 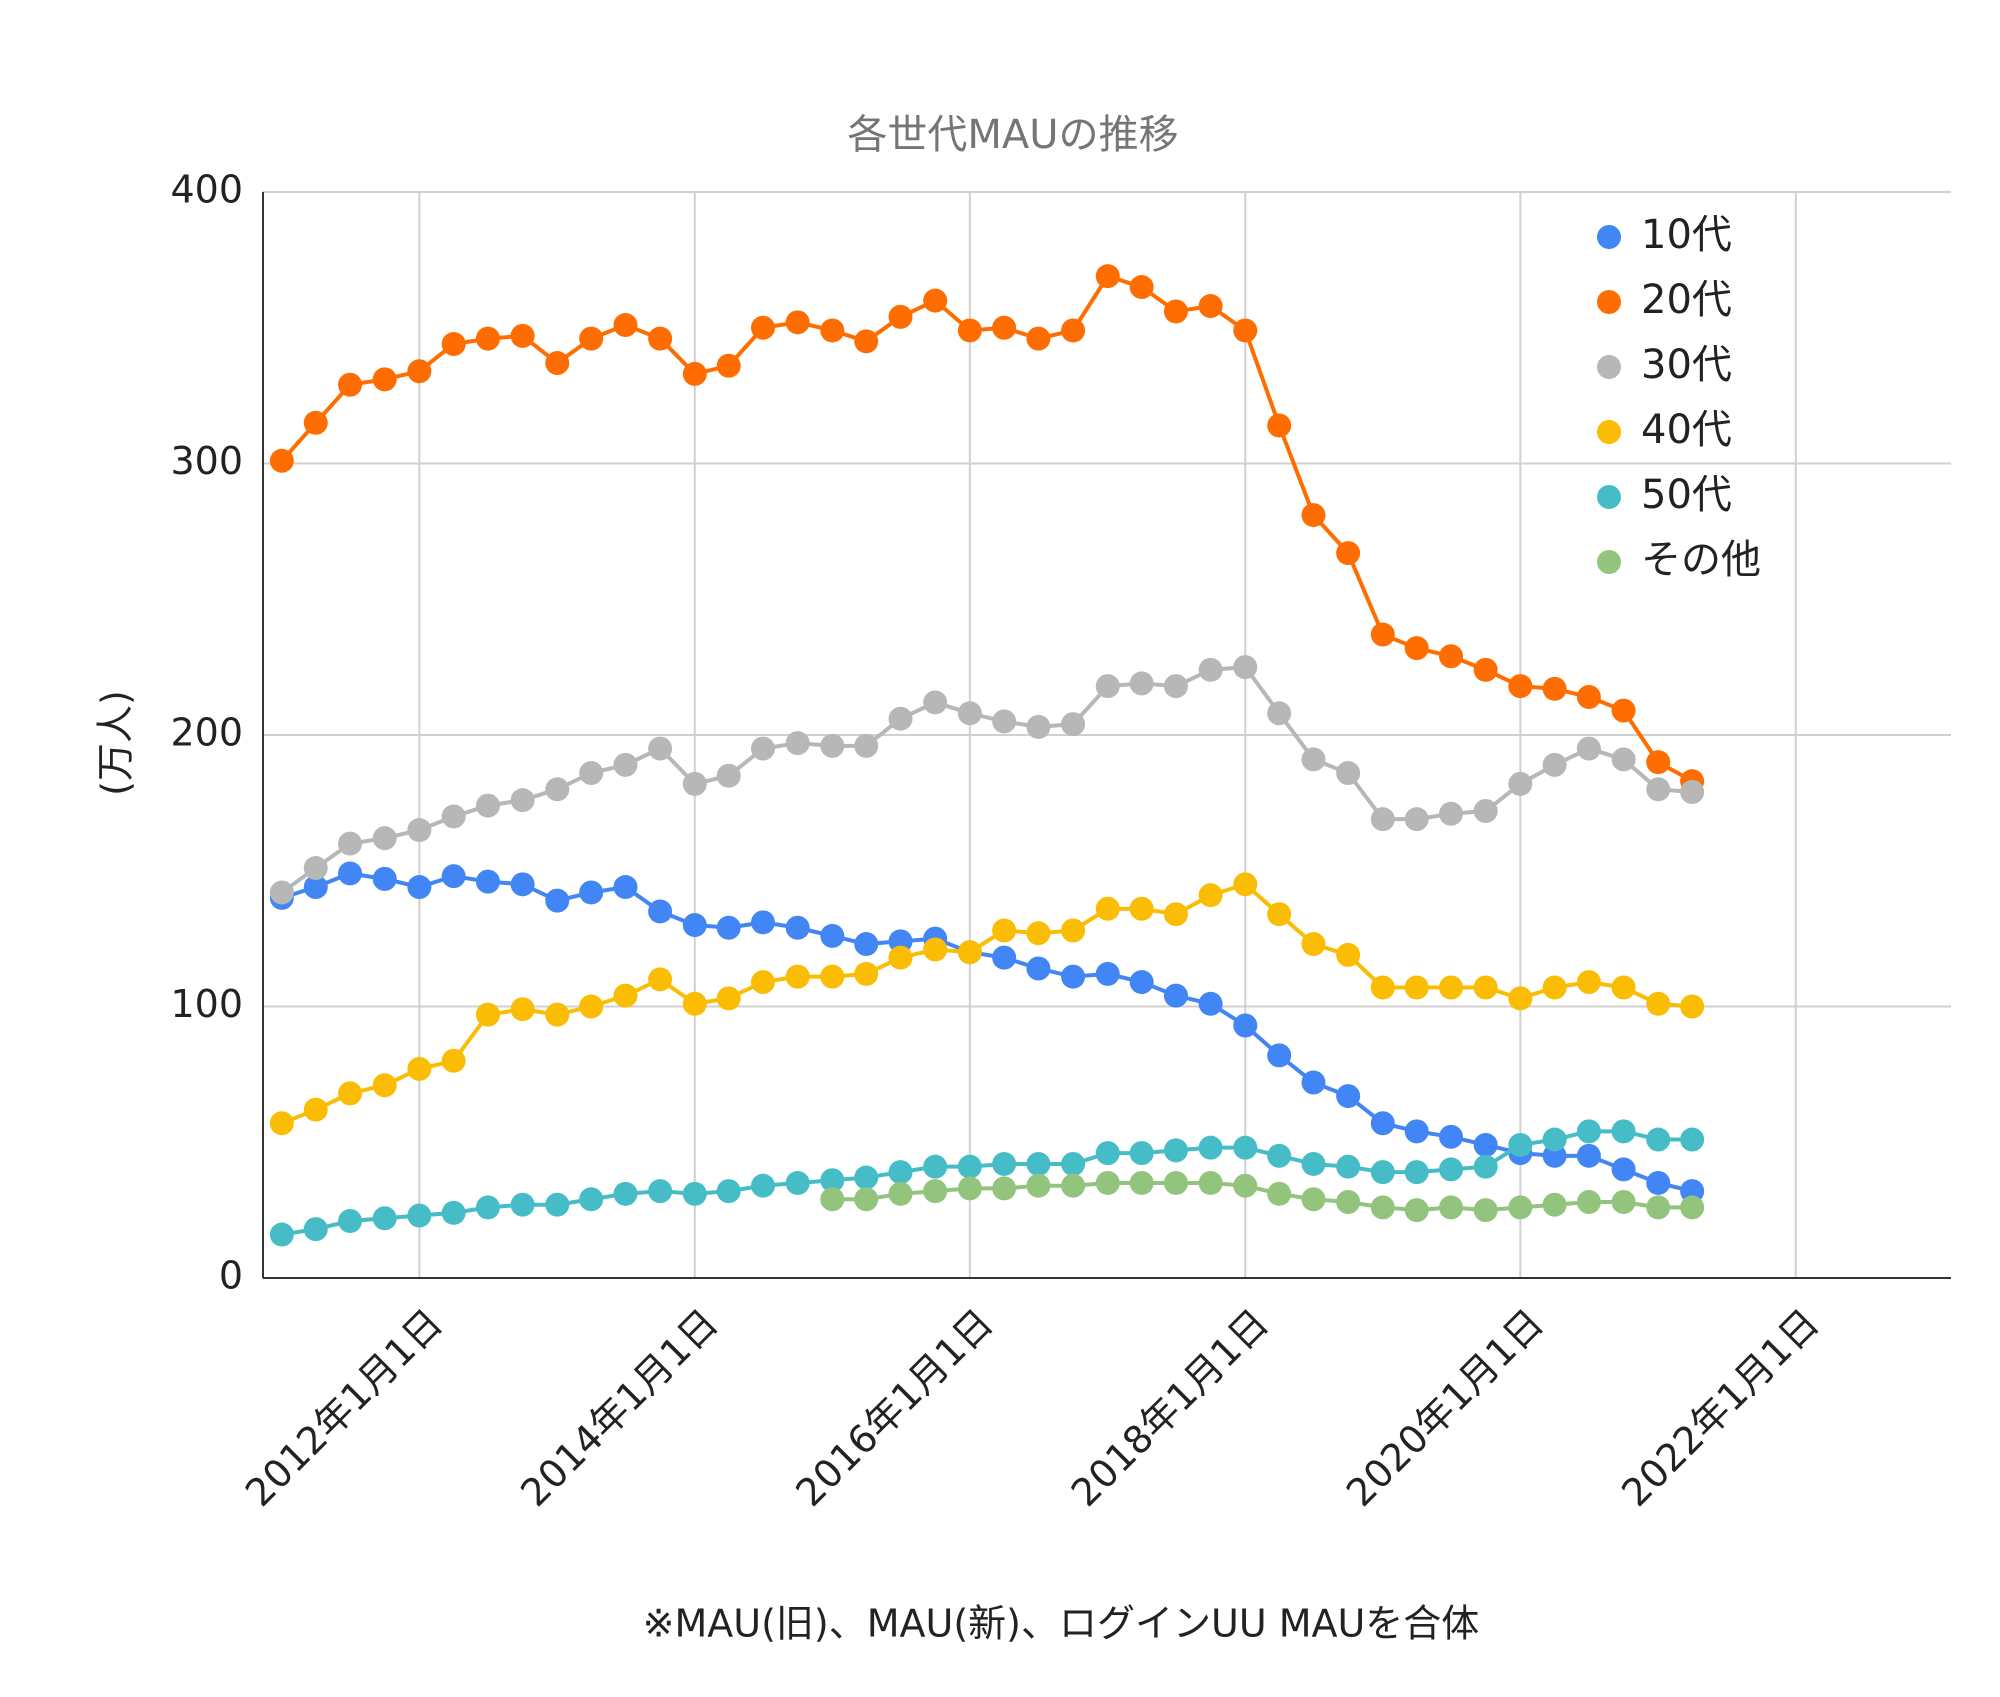 What do you see at coordinates (1061, 1624) in the screenshot?
I see `footnote: ※MAU(旧)、MAU(新)、ログインUU MAUを合体` at bounding box center [1061, 1624].